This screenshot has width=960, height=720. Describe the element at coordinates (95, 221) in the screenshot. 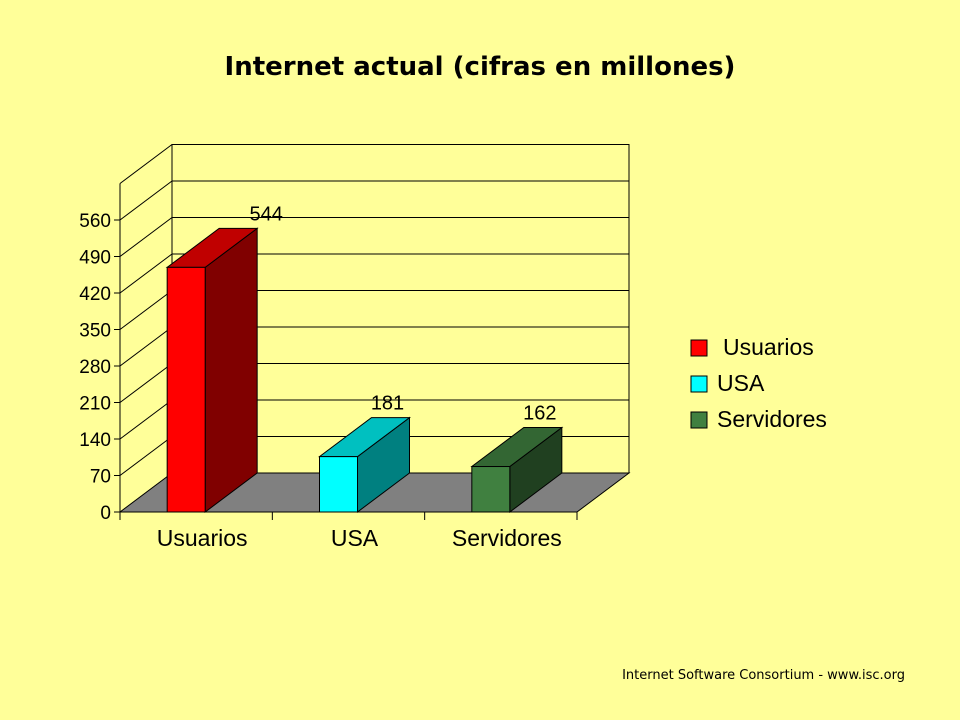

I see `y-tick-label: 560` at that location.